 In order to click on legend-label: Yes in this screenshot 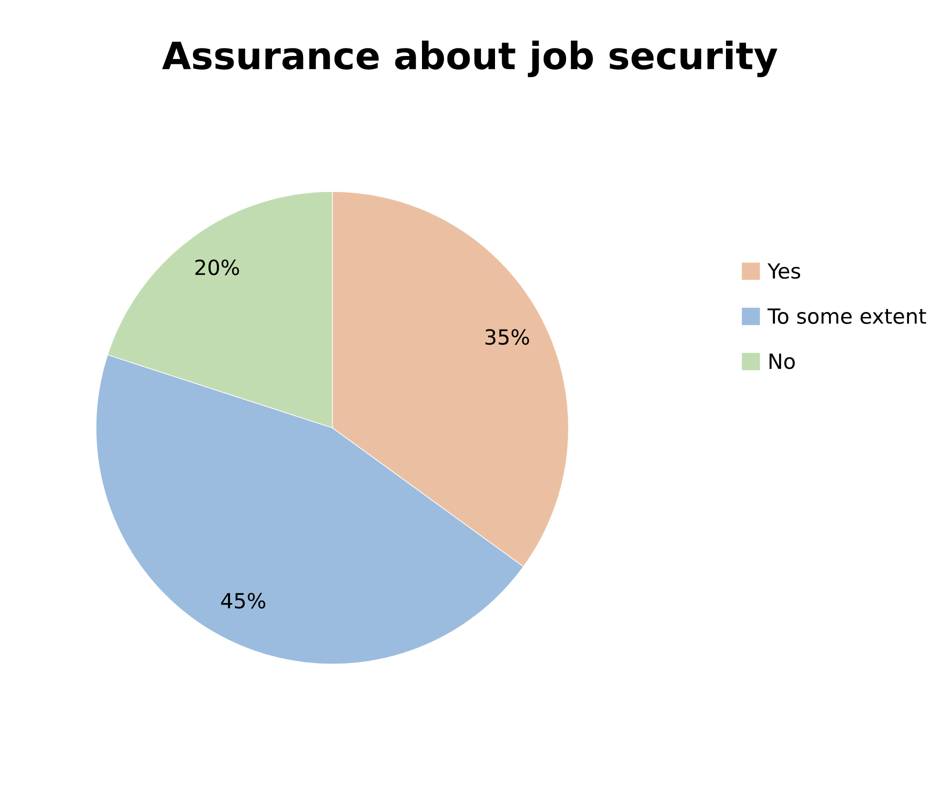, I will do `click(784, 271)`.